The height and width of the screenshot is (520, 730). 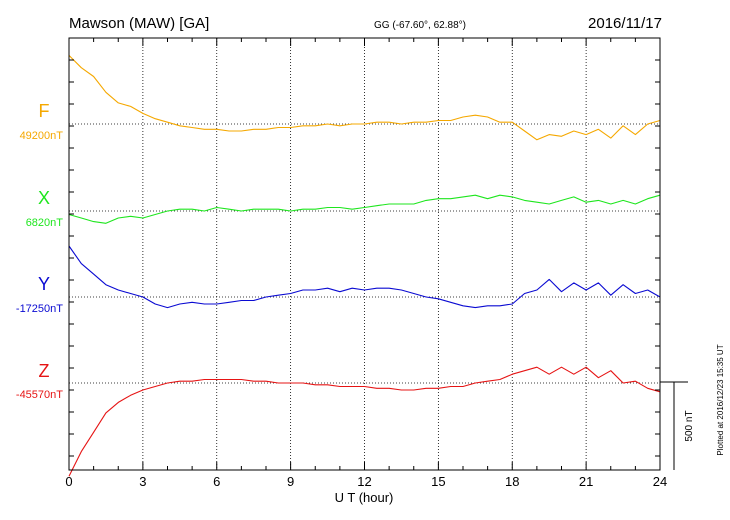 I want to click on x-tick-label: 15, so click(x=438, y=481).